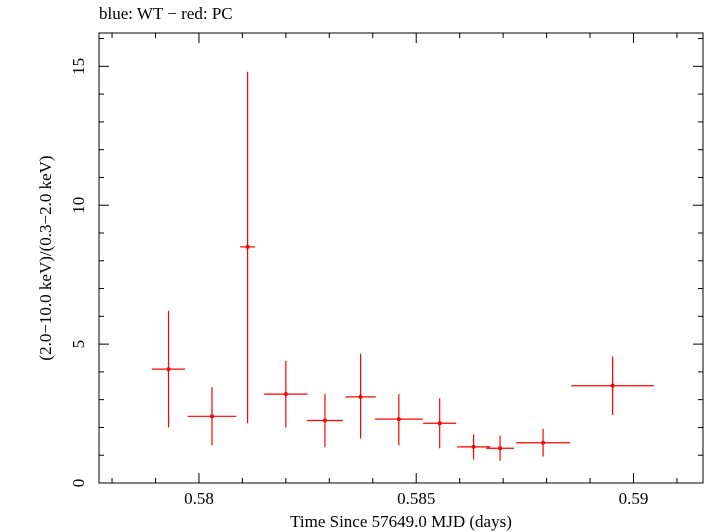 The width and height of the screenshot is (705, 532). I want to click on chart-title: blue: WT − red: PC, so click(166, 13).